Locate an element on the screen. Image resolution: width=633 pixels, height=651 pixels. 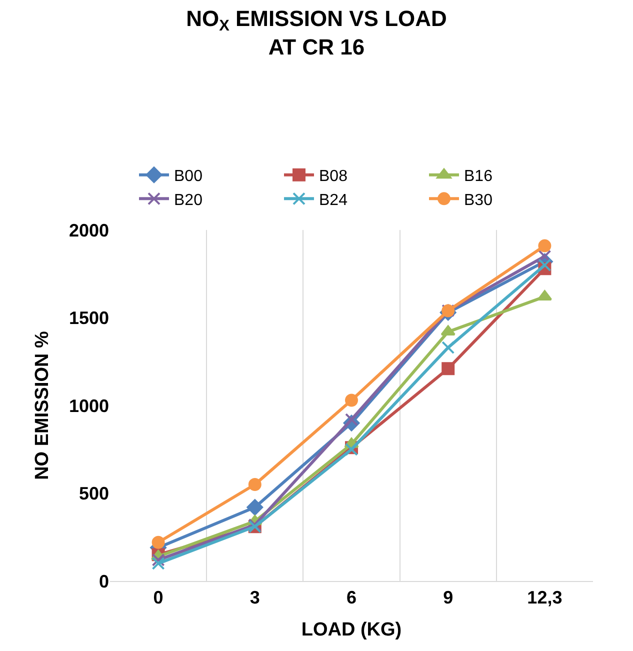
x-tick-label: 6 is located at coordinates (351, 598).